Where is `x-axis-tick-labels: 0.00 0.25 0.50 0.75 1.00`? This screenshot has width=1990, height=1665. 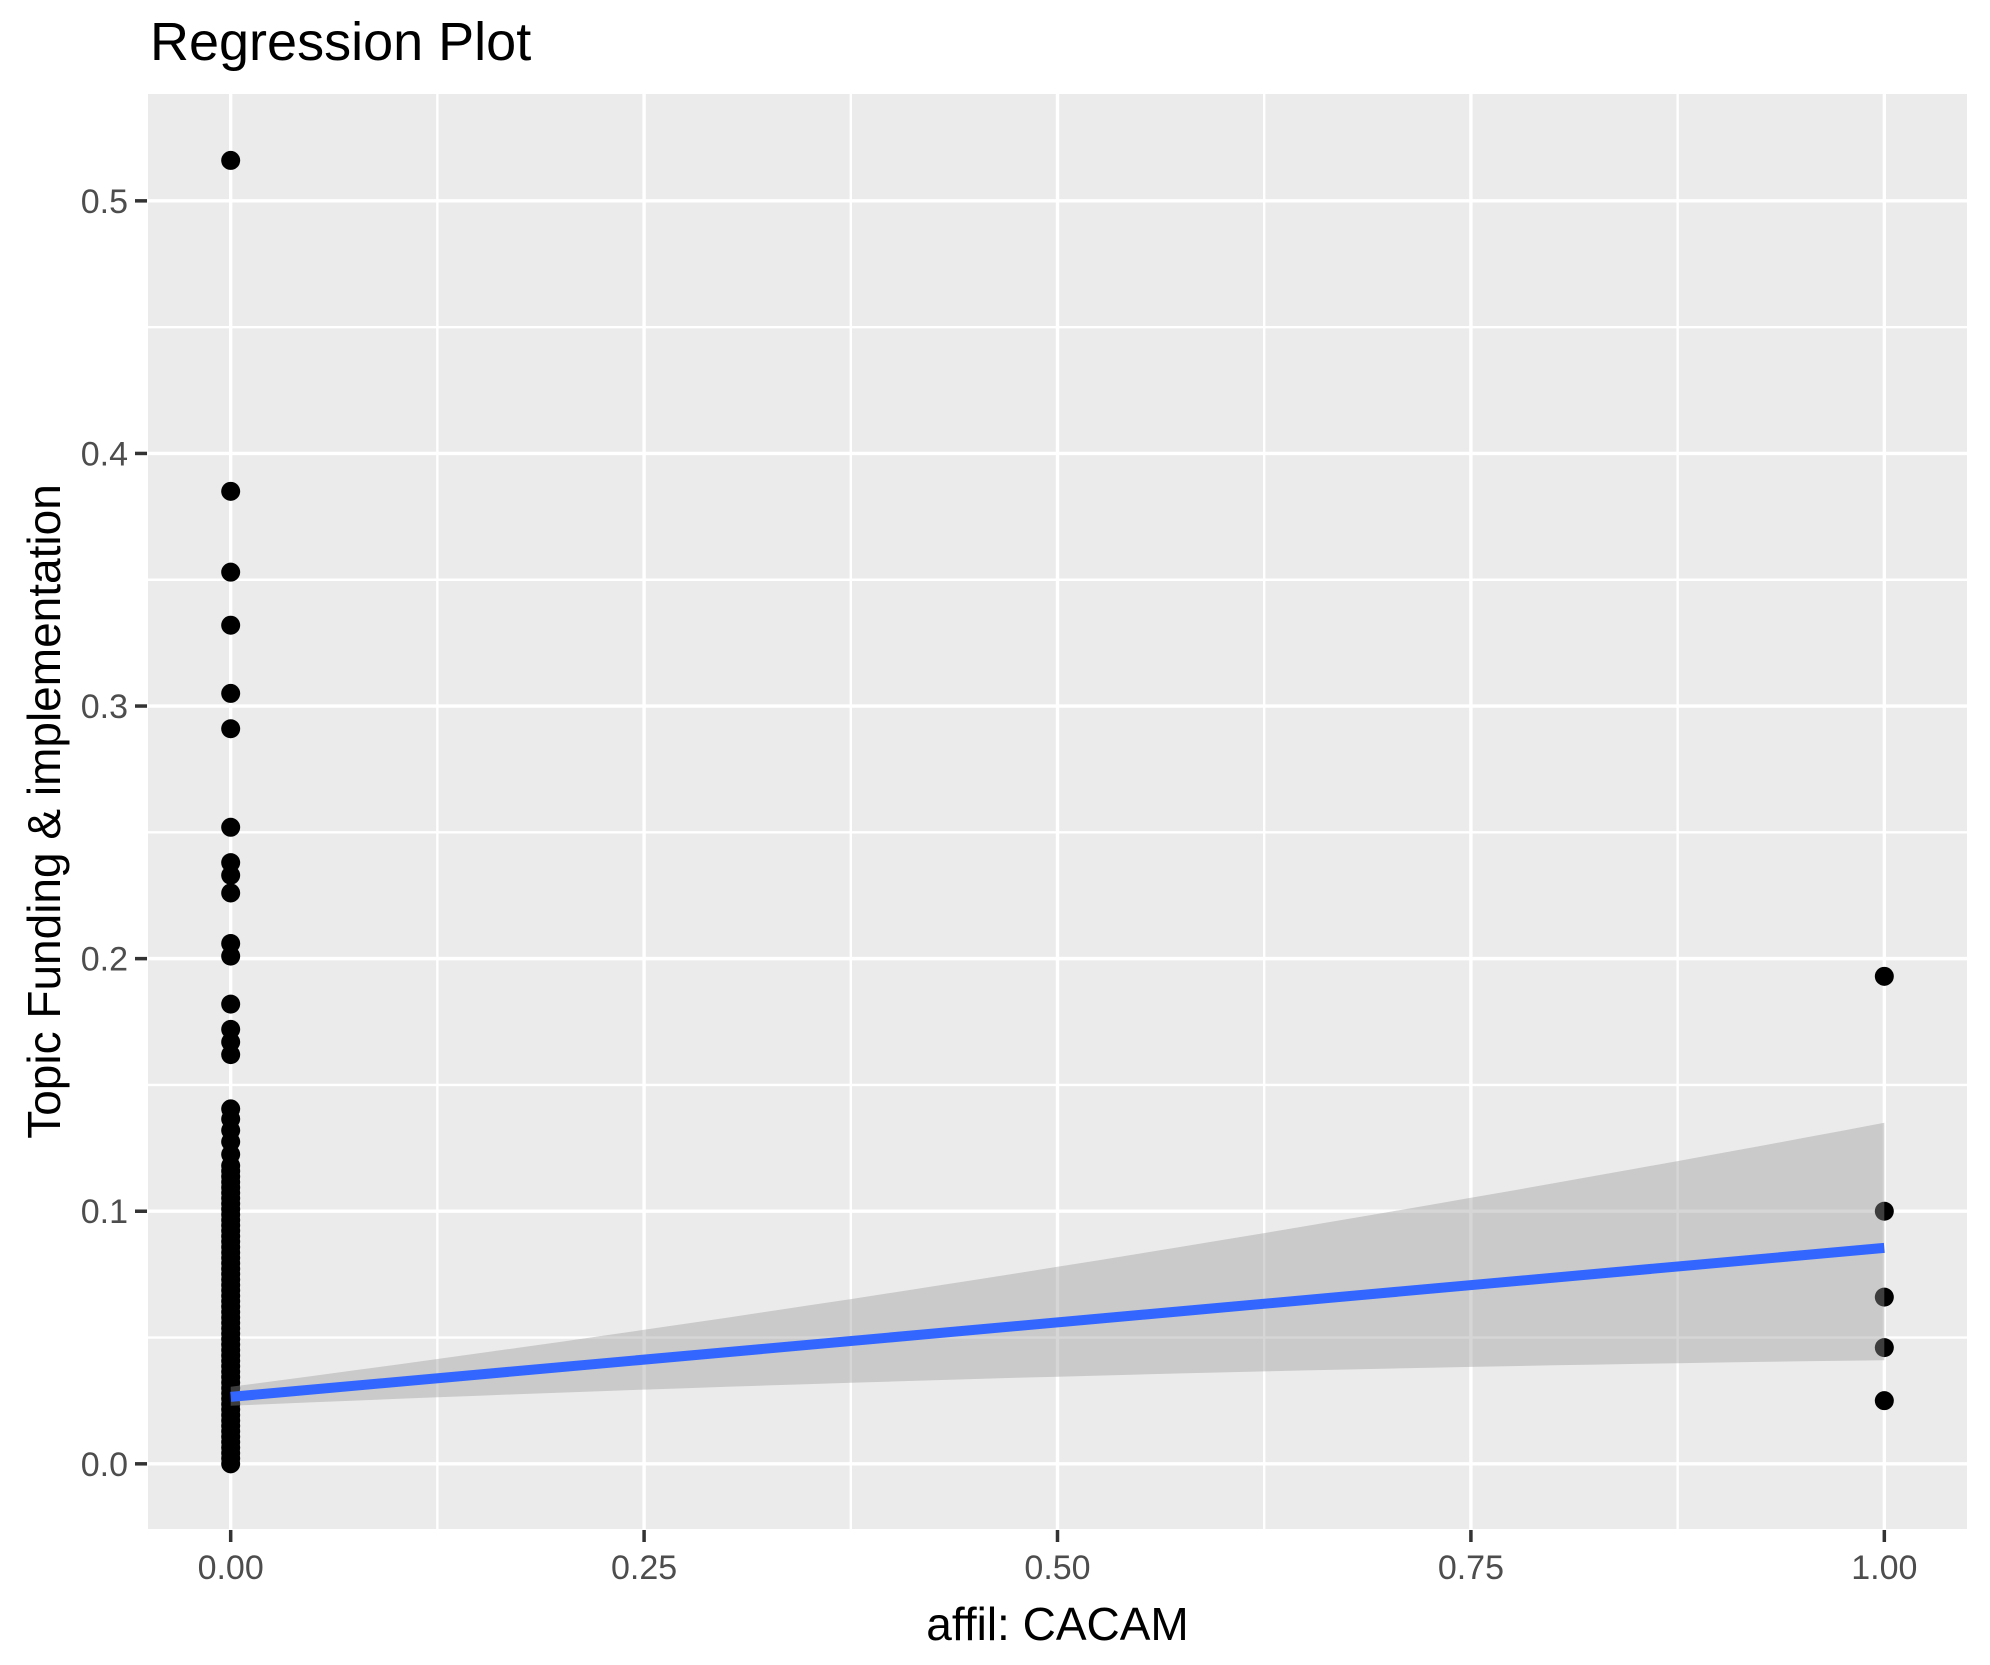 x-axis-tick-labels: 0.00 0.25 0.50 0.75 1.00 is located at coordinates (1058, 1568).